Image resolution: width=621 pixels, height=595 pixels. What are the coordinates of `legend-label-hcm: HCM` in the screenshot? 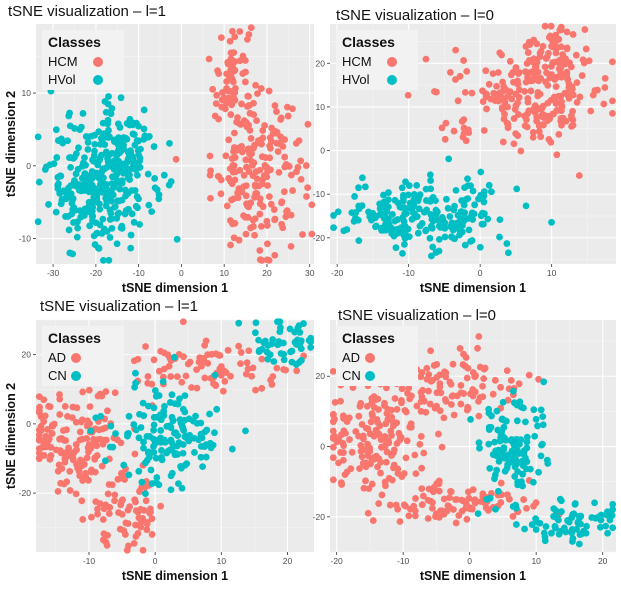 It's located at (63, 61).